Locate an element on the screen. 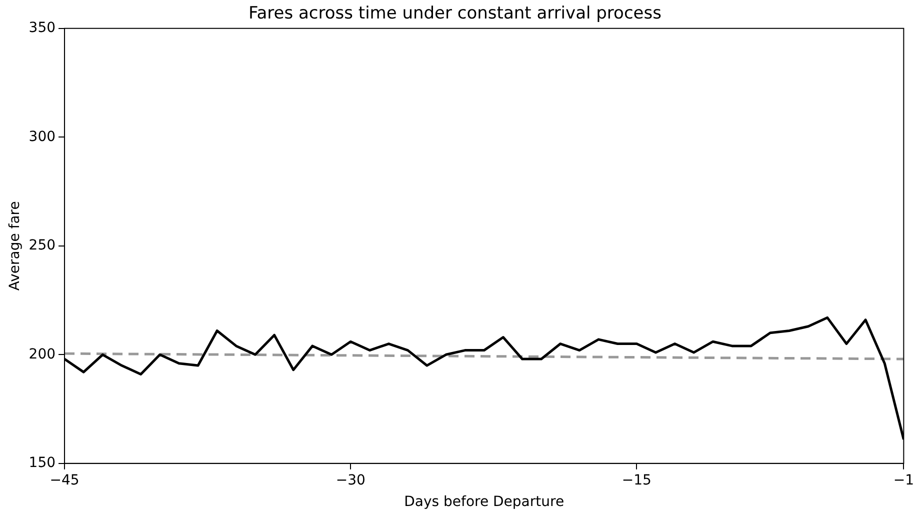 This screenshot has height=518, width=917. y-tick-label: 250 is located at coordinates (42, 246).